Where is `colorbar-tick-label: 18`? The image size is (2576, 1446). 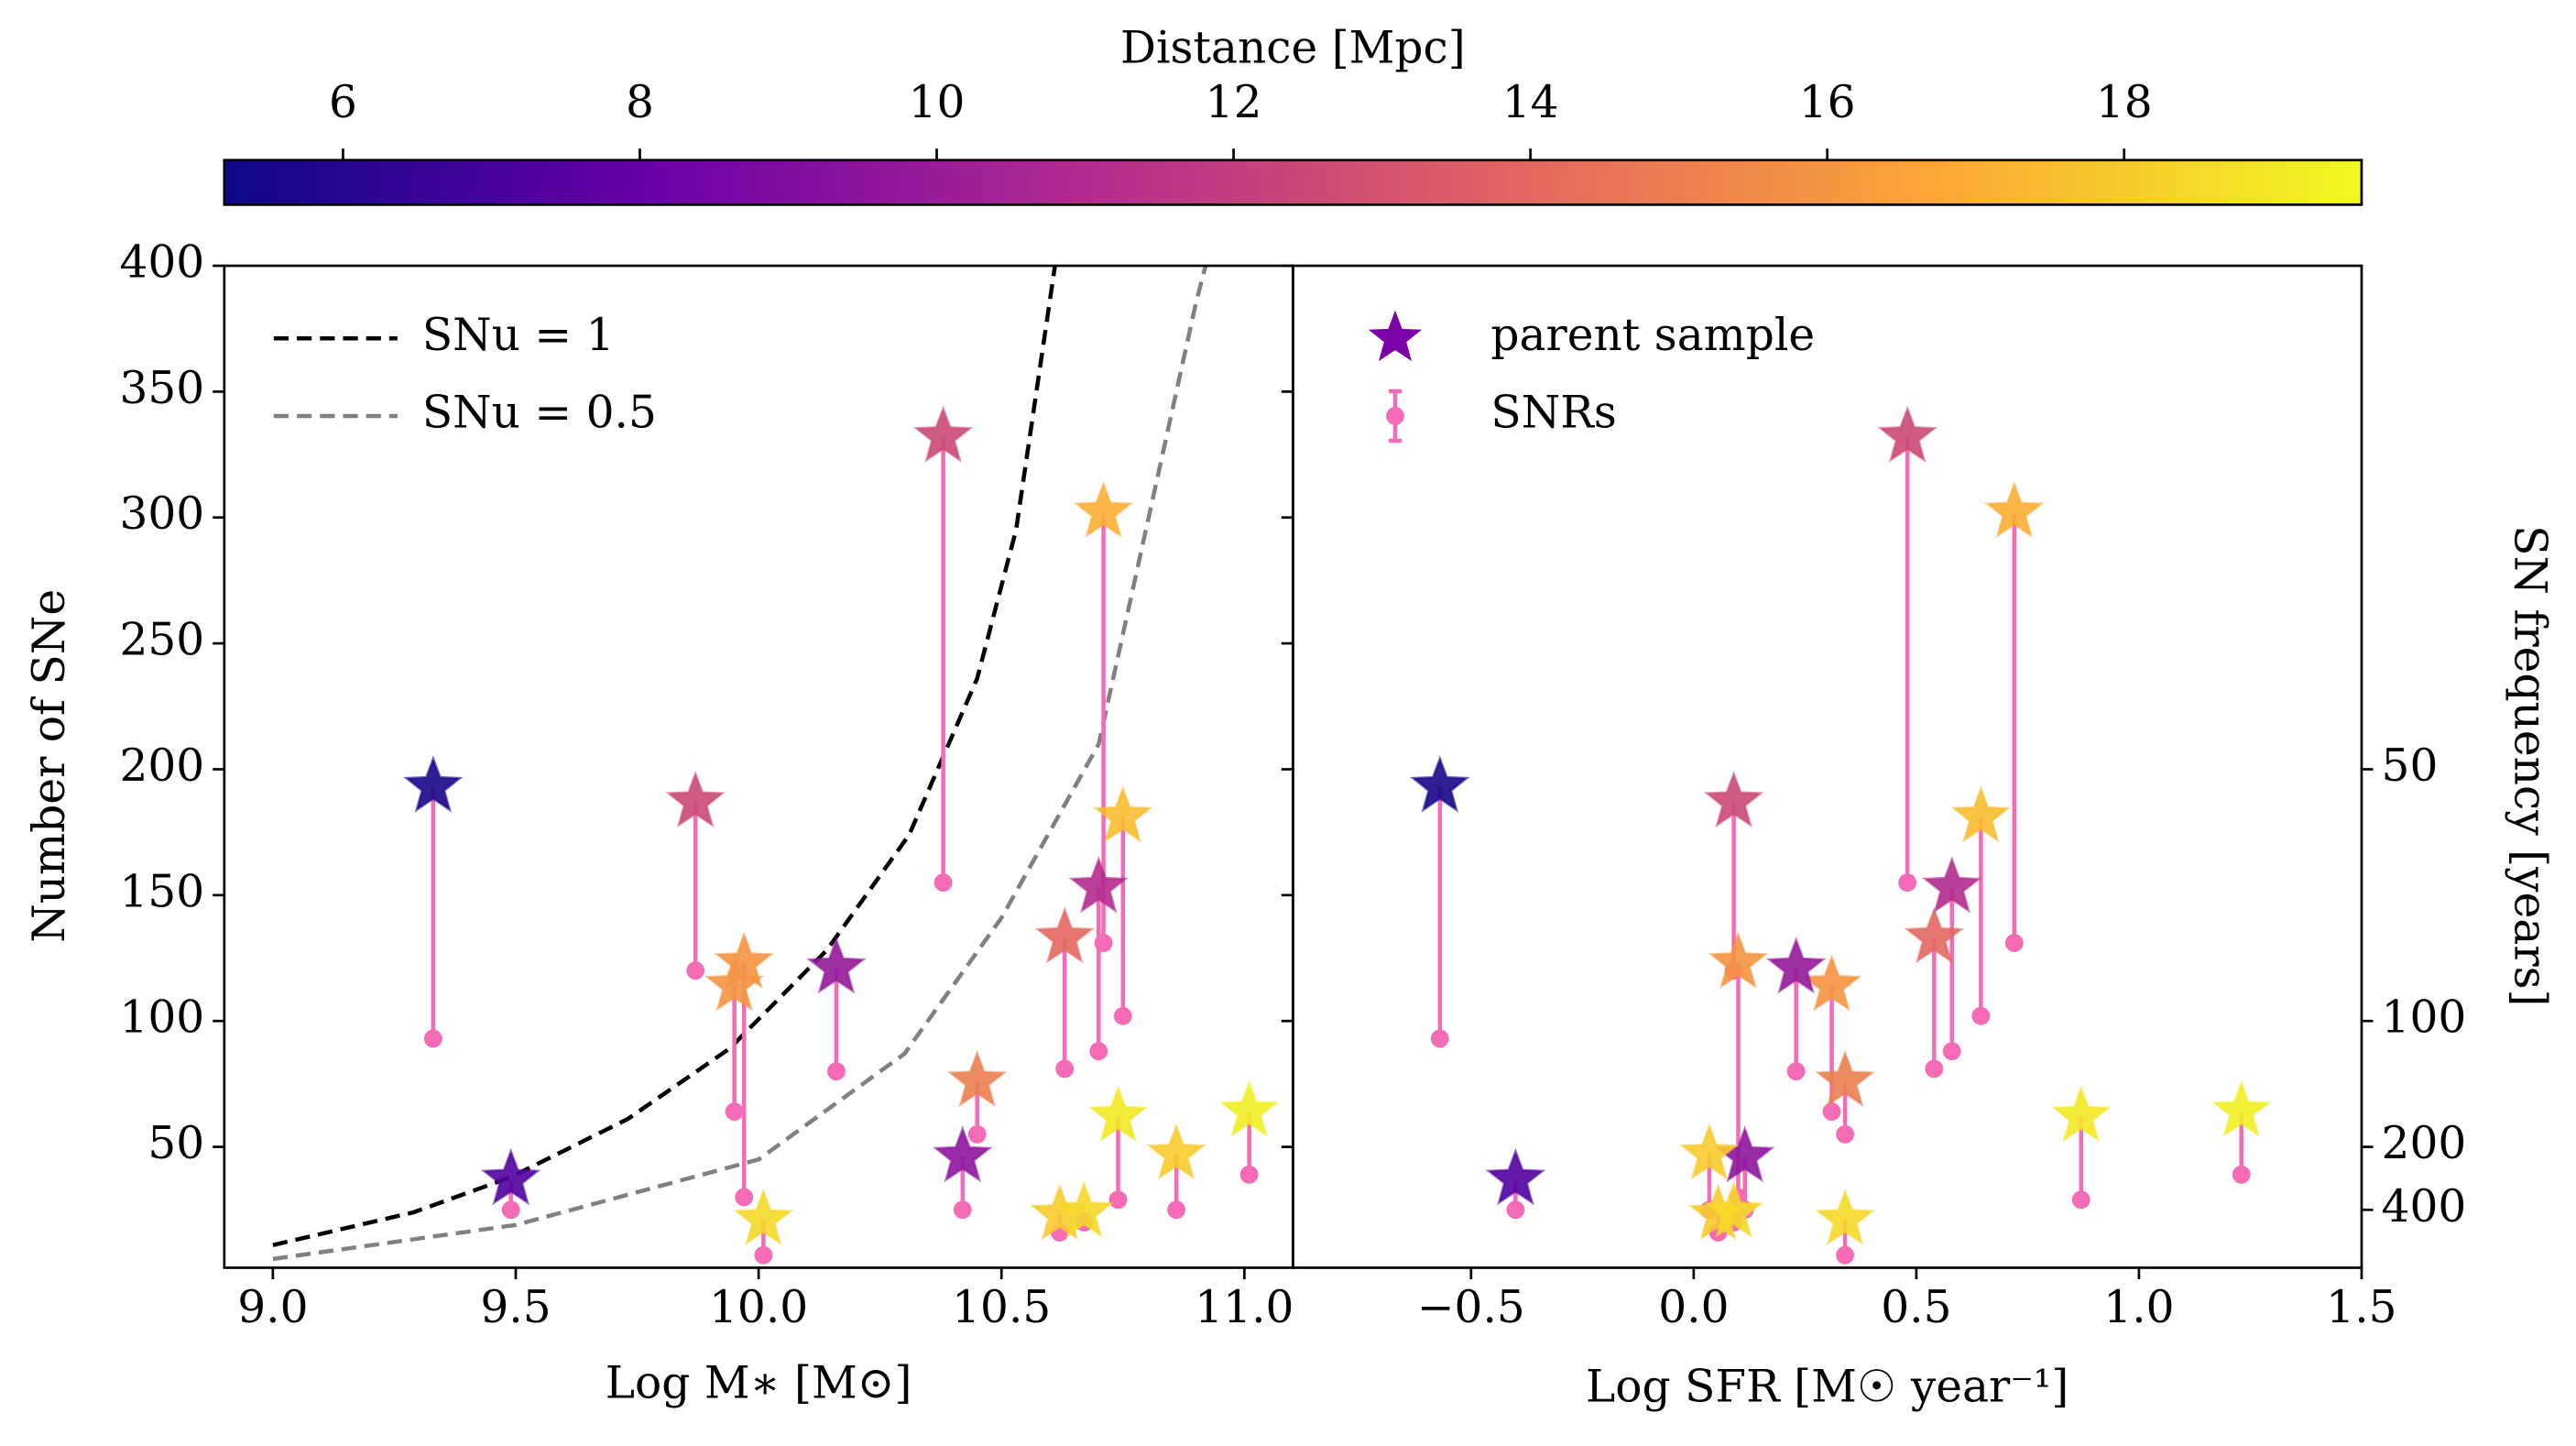
colorbar-tick-label: 18 is located at coordinates (2124, 102).